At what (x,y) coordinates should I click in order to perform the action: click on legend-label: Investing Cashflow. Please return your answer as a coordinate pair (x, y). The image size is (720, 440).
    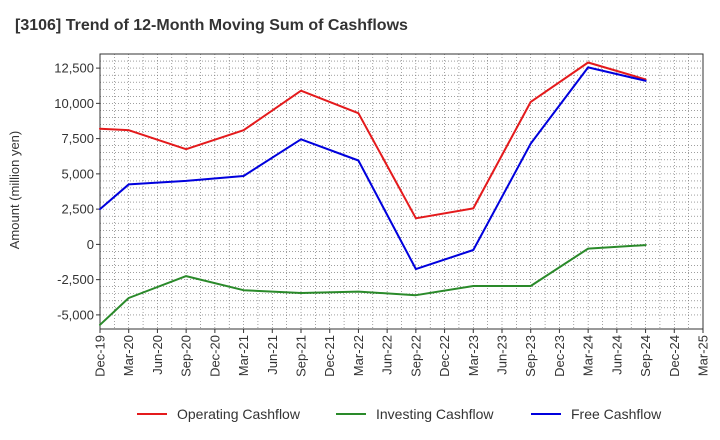
    Looking at the image, I should click on (435, 414).